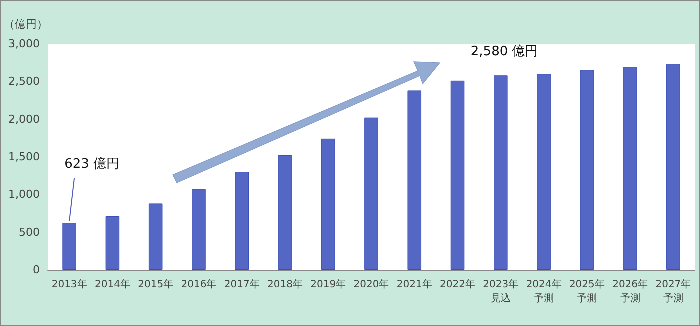 Image resolution: width=700 pixels, height=326 pixels. What do you see at coordinates (92, 164) in the screenshot?
I see `annotation: 623 億円` at bounding box center [92, 164].